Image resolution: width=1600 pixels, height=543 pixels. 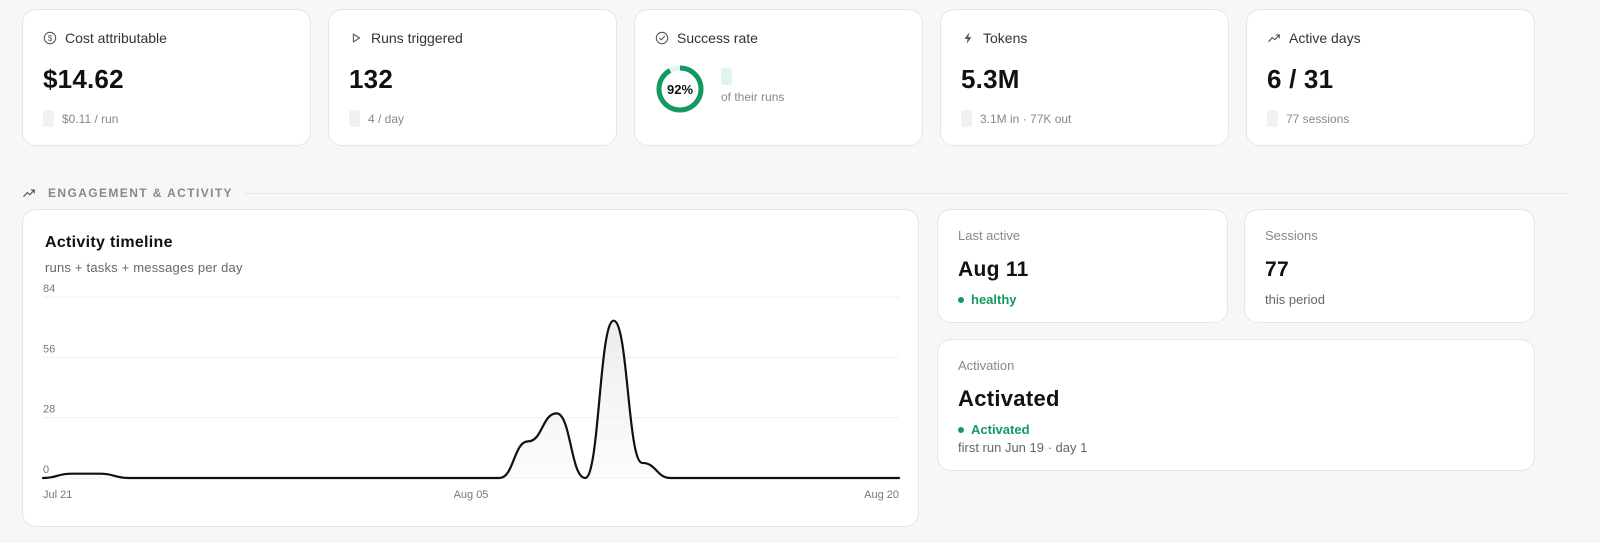 I want to click on stat-sub-row: 77 sessions, so click(x=1308, y=118).